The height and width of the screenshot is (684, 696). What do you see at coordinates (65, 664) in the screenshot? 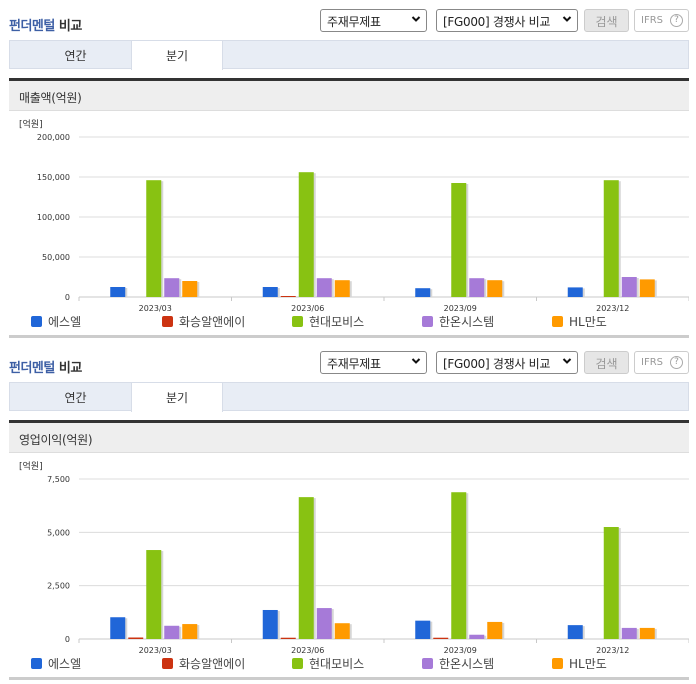
I see `legend-label: 에스엘` at bounding box center [65, 664].